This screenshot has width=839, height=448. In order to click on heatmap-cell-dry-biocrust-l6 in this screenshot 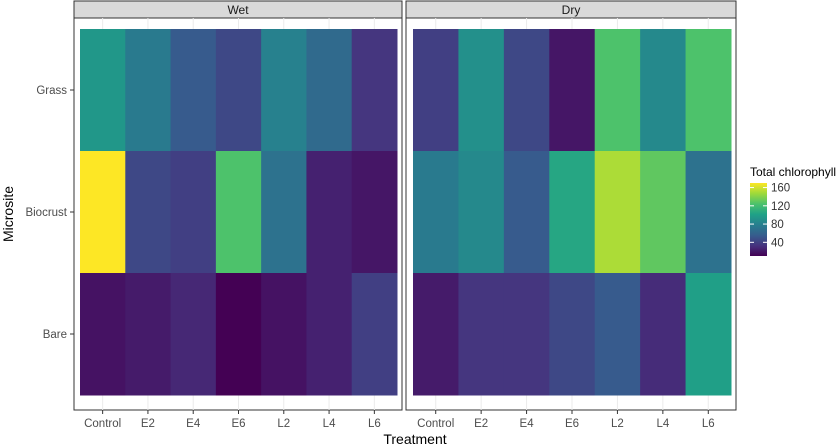, I will do `click(708, 212)`.